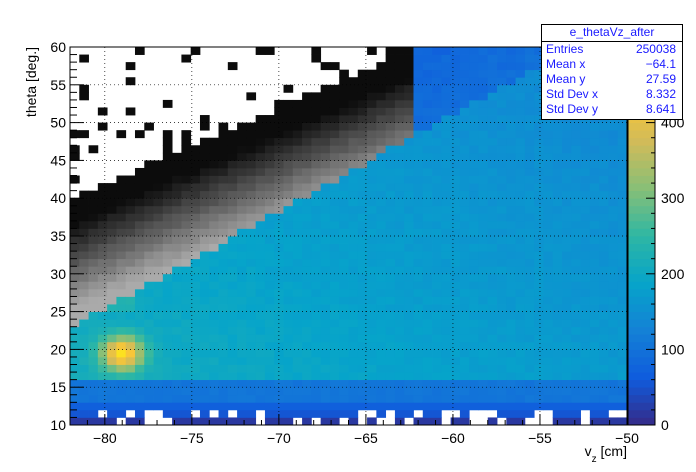 Image resolution: width=696 pixels, height=472 pixels. I want to click on y-tick-label: 40, so click(58, 198).